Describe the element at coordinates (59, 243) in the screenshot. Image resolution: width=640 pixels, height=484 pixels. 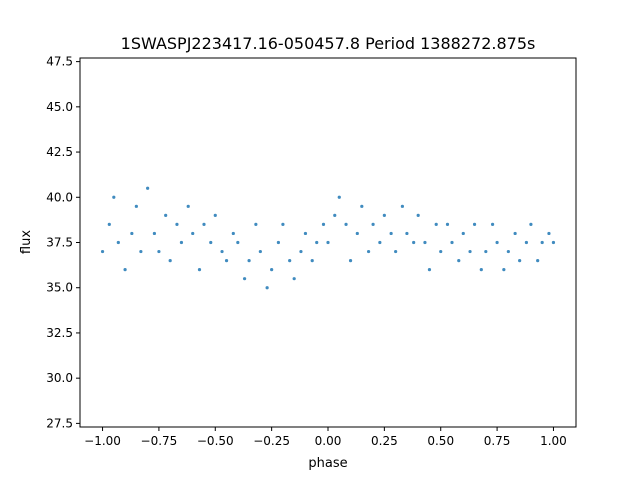
I see `y-tick-label: 37.5` at that location.